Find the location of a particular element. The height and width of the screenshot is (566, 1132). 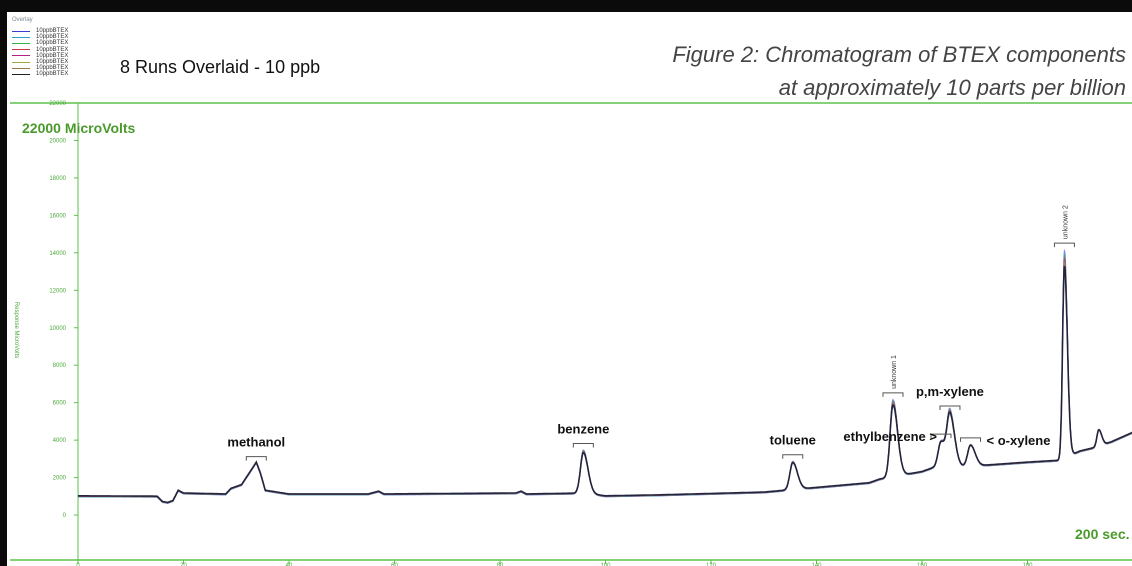

x-tick-label: 140 is located at coordinates (816, 564).